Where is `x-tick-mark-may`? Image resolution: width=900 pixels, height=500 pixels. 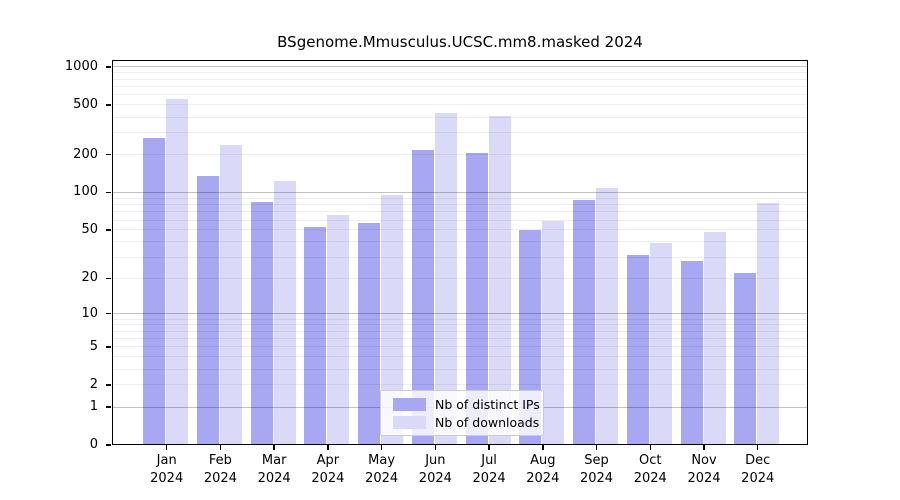 x-tick-mark-may is located at coordinates (381, 447).